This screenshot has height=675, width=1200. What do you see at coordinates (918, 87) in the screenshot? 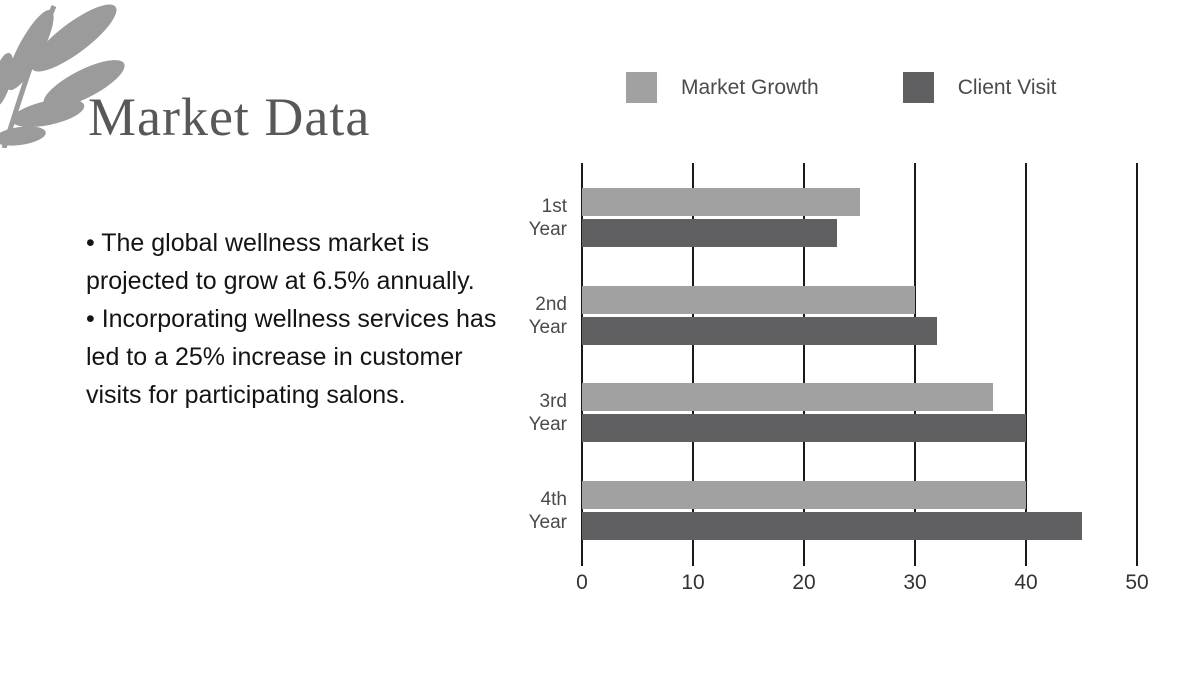
I see `legend-swatch-client-visit` at bounding box center [918, 87].